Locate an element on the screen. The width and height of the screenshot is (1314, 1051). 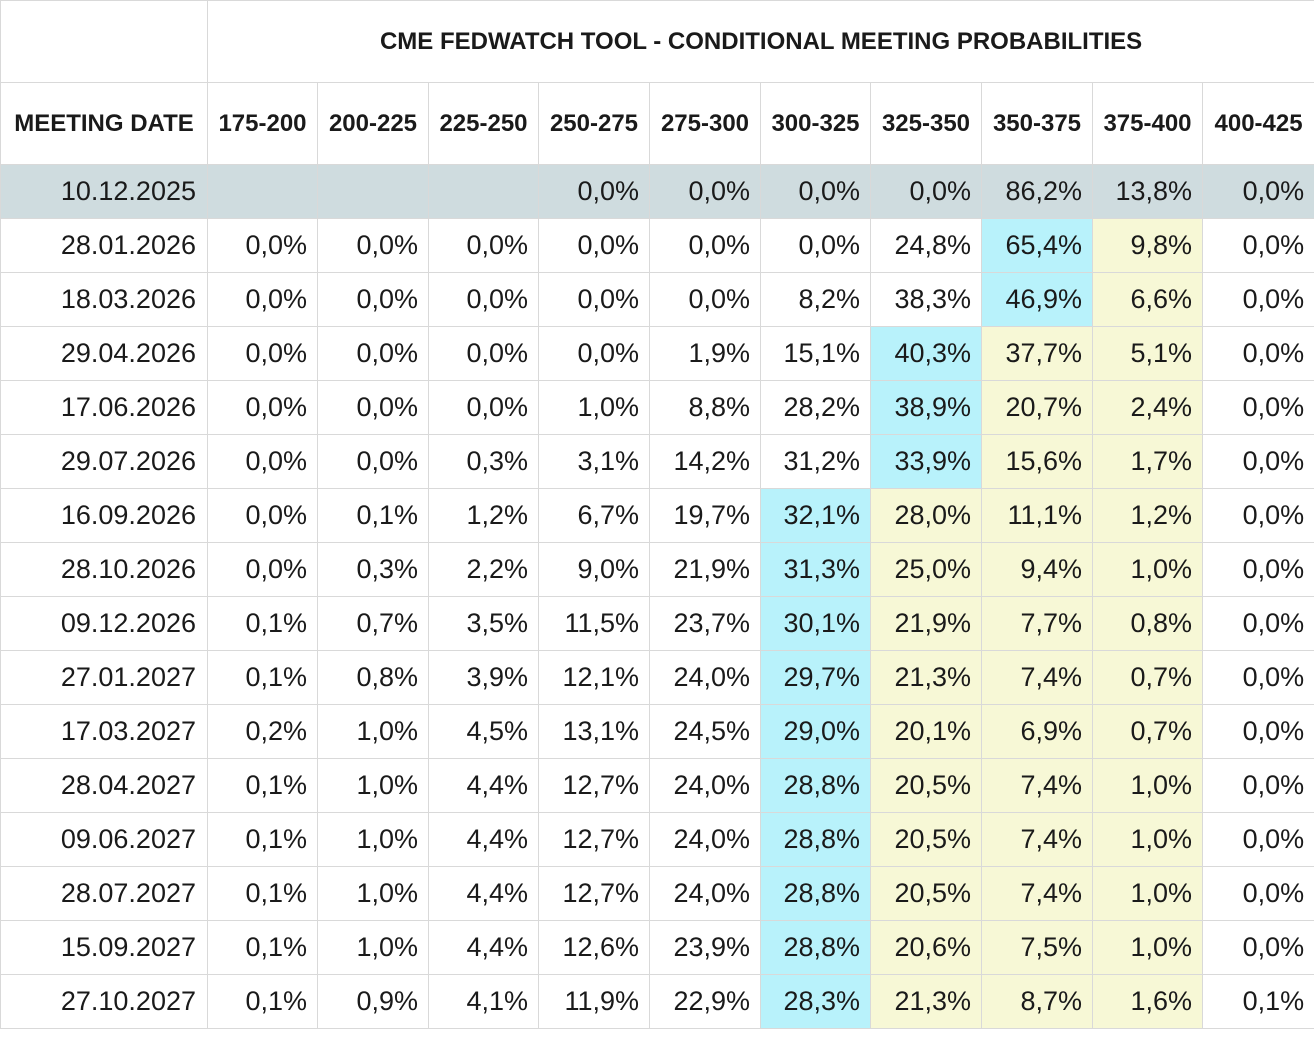
meeting-date-cell: 09.06.2027 is located at coordinates (104, 839).